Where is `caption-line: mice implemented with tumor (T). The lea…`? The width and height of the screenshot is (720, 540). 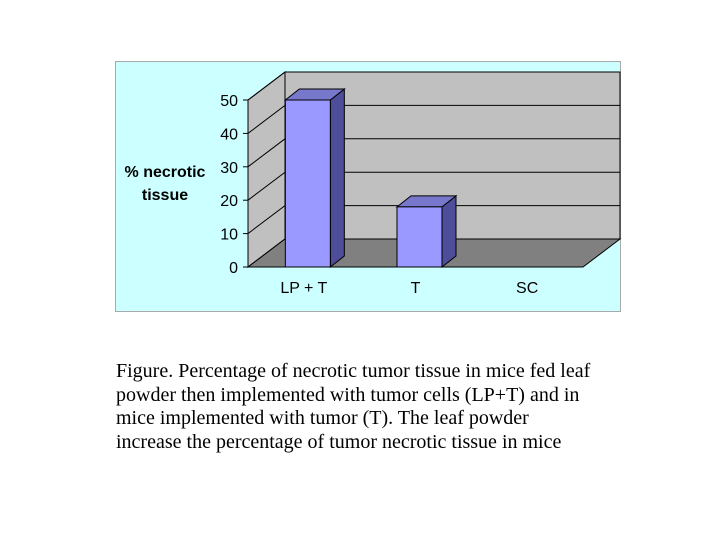
caption-line: mice implemented with tumor (T). The lea… is located at coordinates (322, 418).